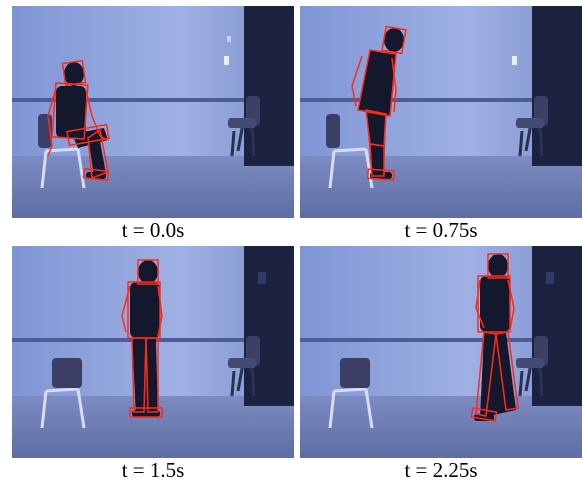  Describe the element at coordinates (441, 470) in the screenshot. I see `frame-caption: t = 2.25s` at that location.